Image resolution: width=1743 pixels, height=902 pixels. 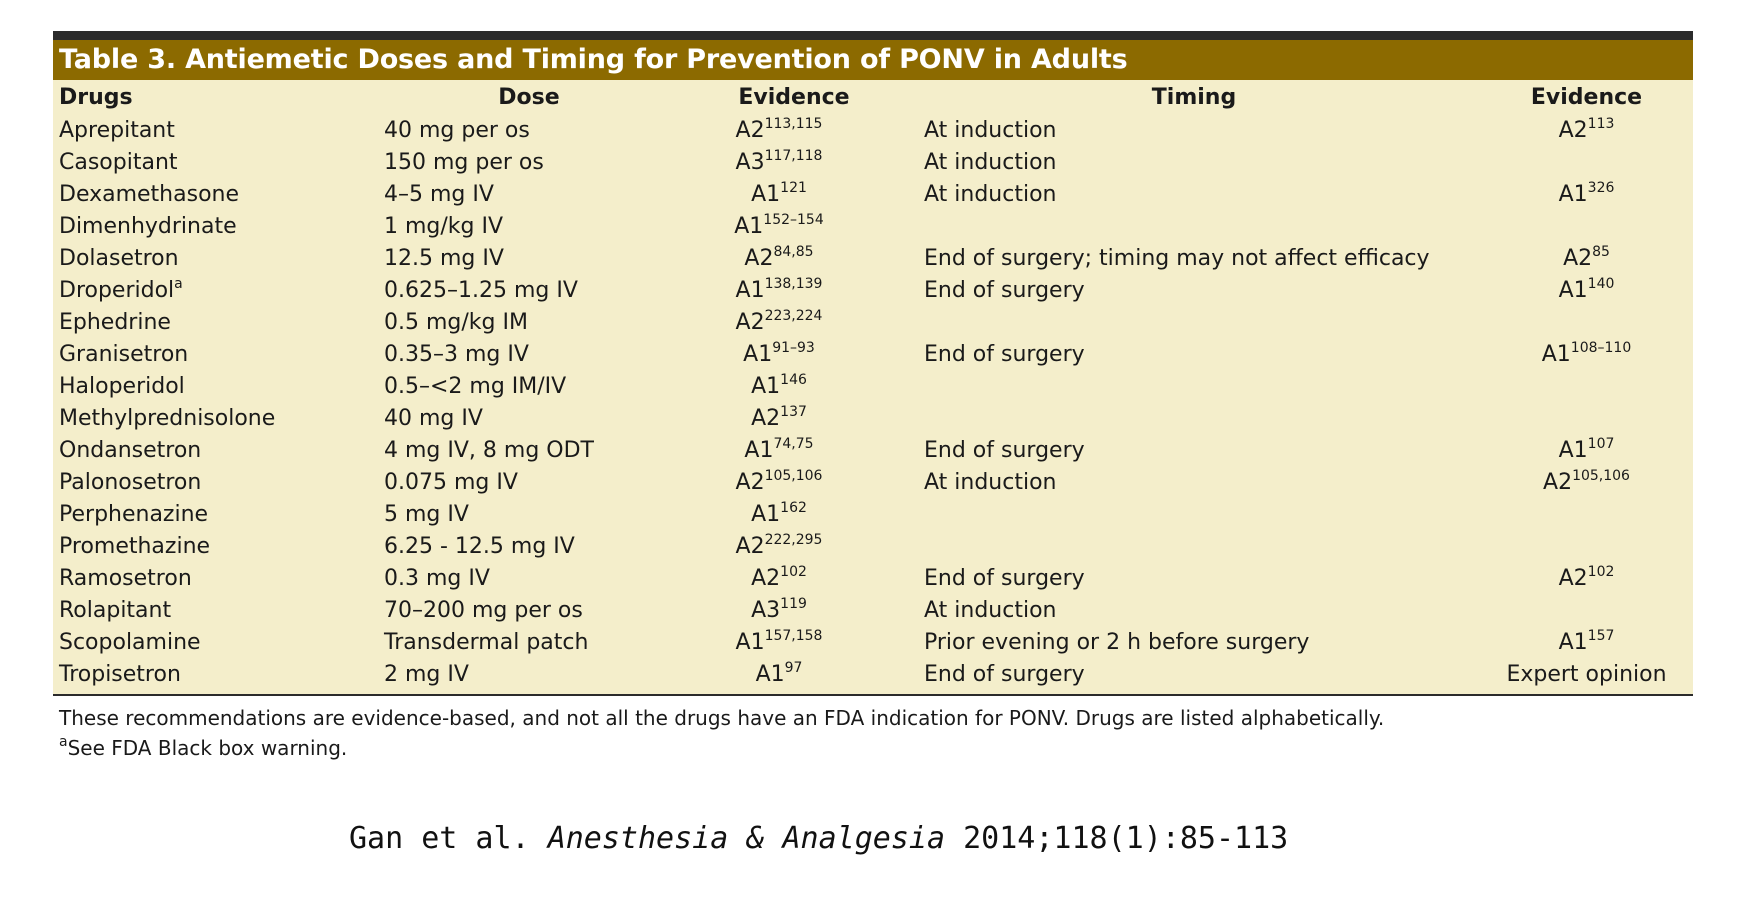 I want to click on cell-evidence-dose-superscript: 138,139, so click(x=793, y=283).